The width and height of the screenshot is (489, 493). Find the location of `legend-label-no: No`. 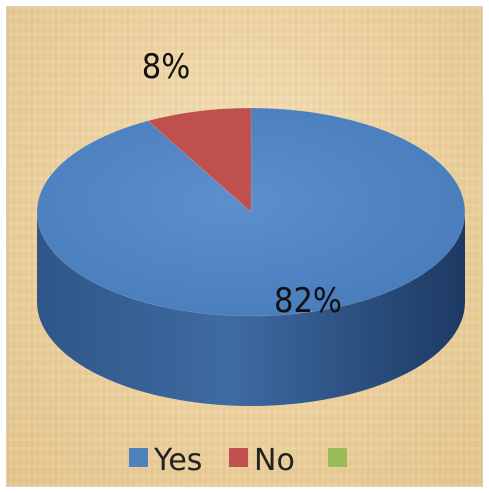

legend-label-no: No is located at coordinates (274, 460).